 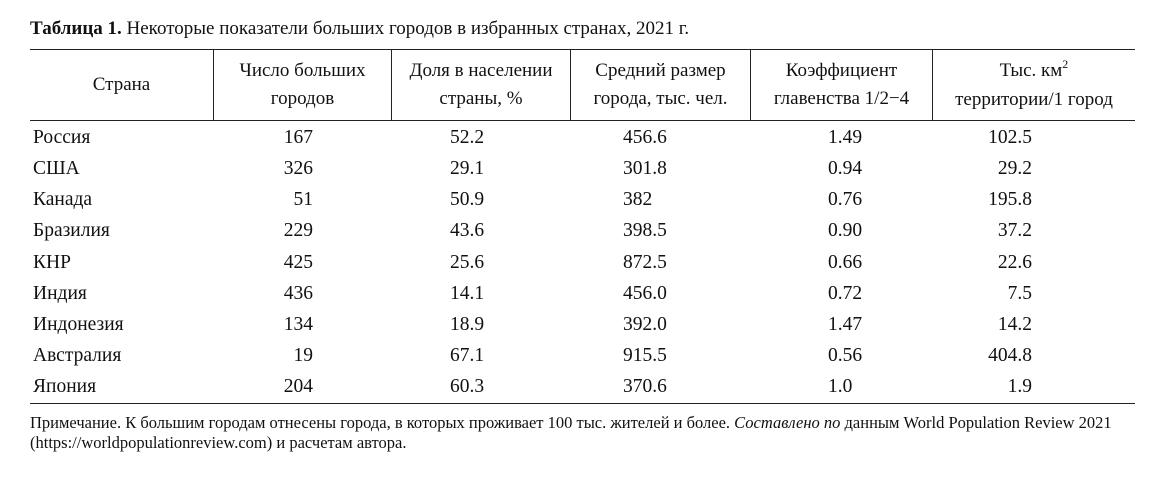 What do you see at coordinates (467, 293) in the screenshot?
I see `cell-population-share: 14.1` at bounding box center [467, 293].